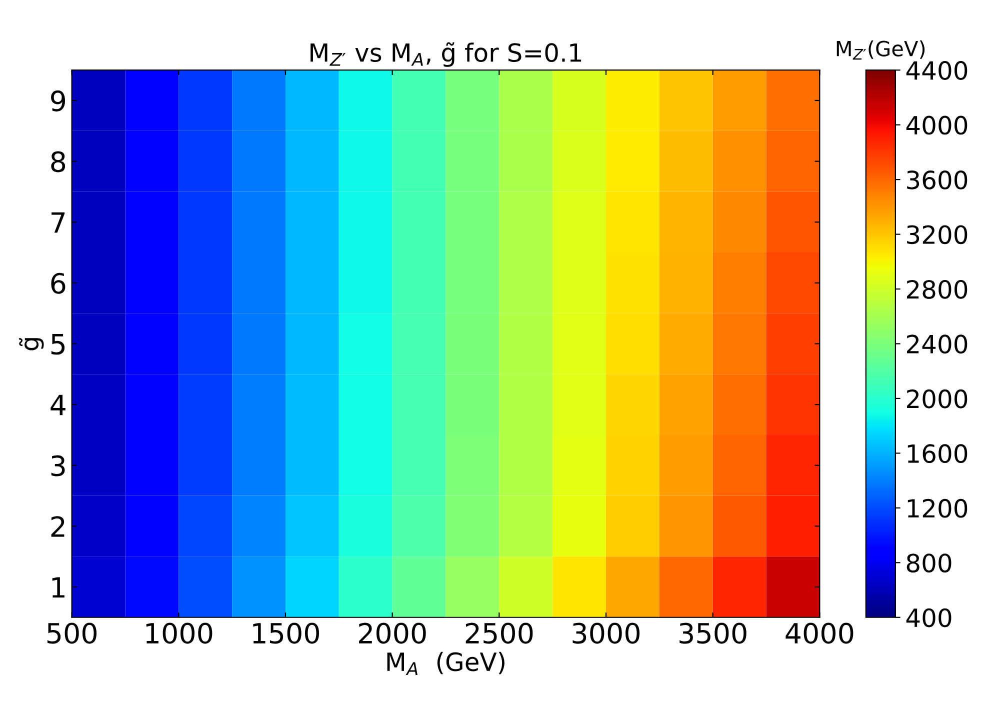  What do you see at coordinates (57, 526) in the screenshot?
I see `y-tick-label: 2` at bounding box center [57, 526].